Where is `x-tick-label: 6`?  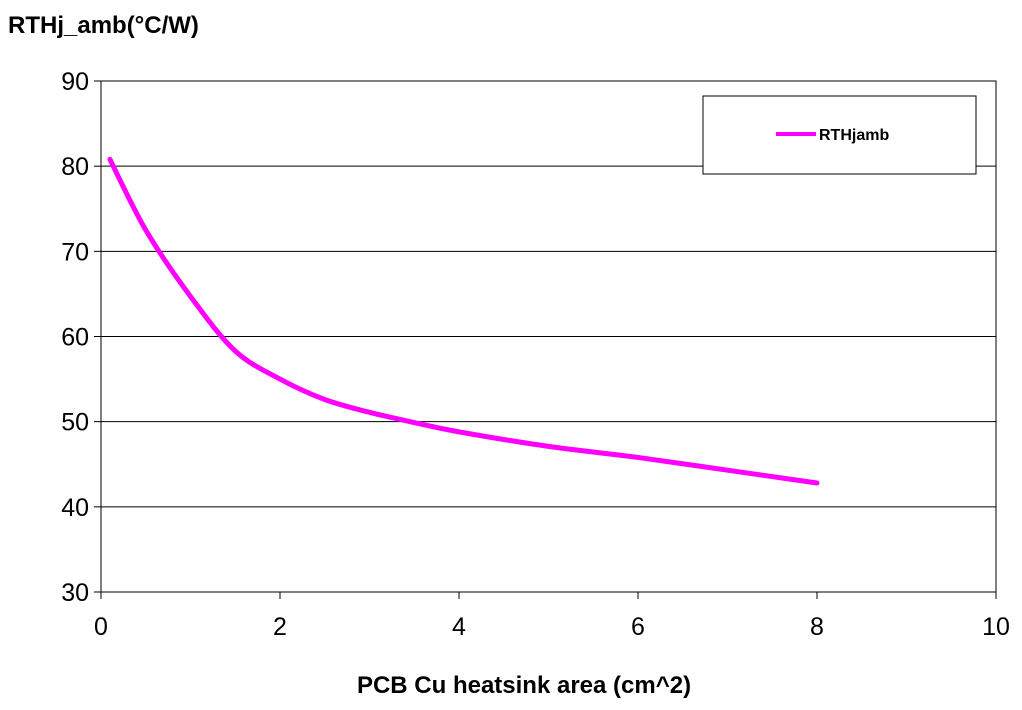
x-tick-label: 6 is located at coordinates (638, 627).